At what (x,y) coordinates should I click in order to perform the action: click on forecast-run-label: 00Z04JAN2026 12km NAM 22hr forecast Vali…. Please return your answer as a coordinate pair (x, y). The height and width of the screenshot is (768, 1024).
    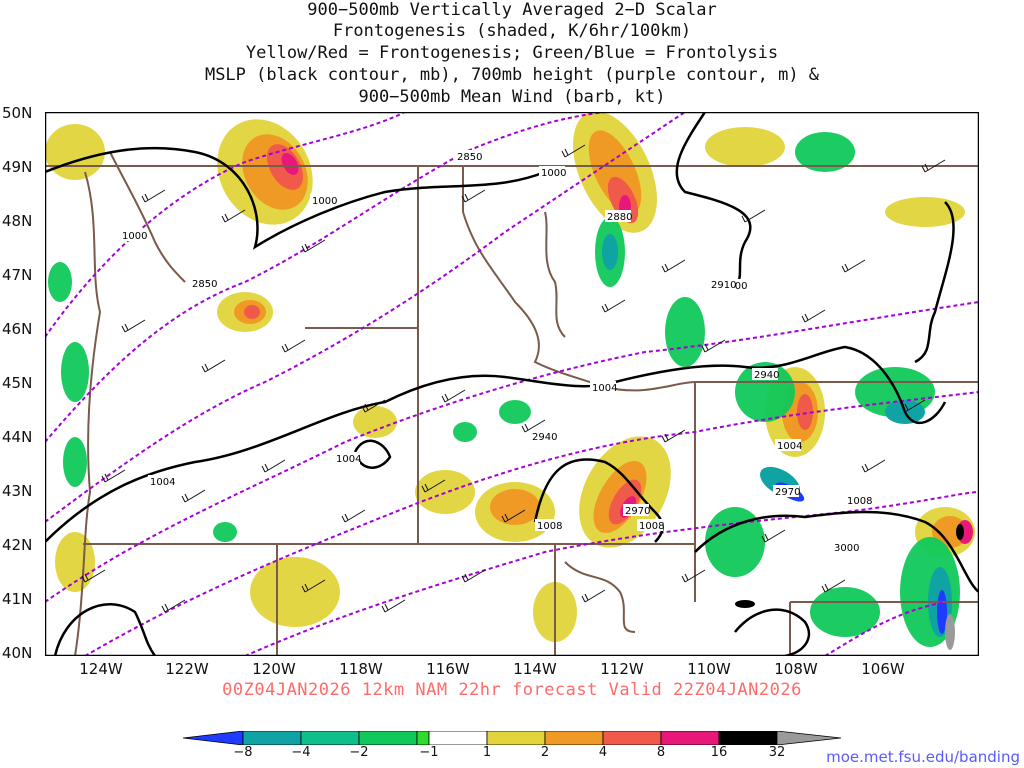
    Looking at the image, I should click on (512, 690).